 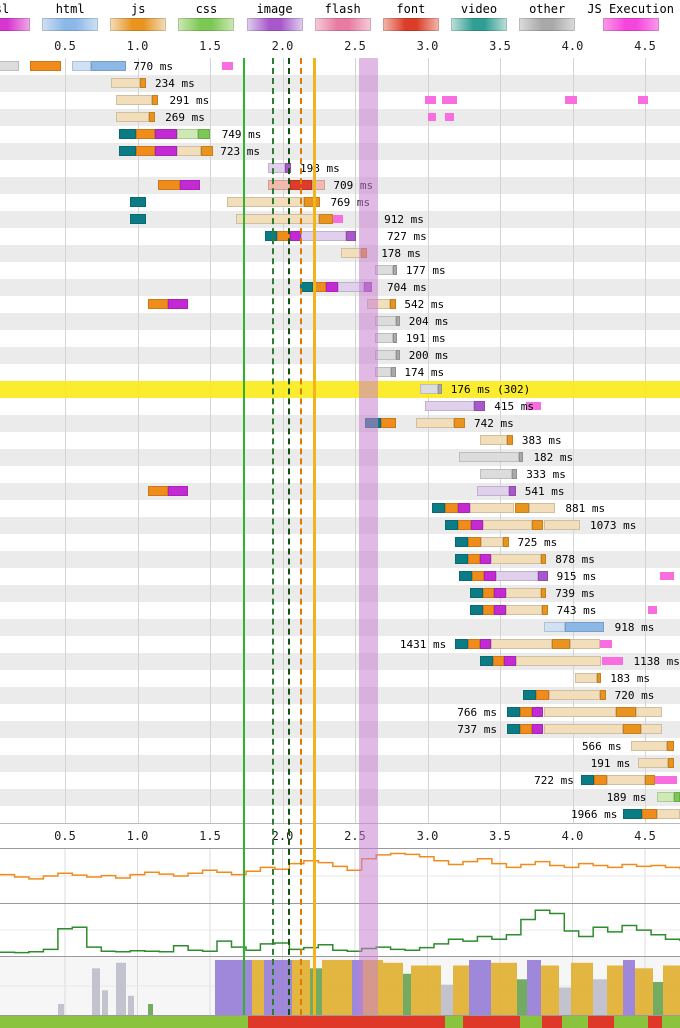 I want to click on segment-html_d, so click(x=108, y=66).